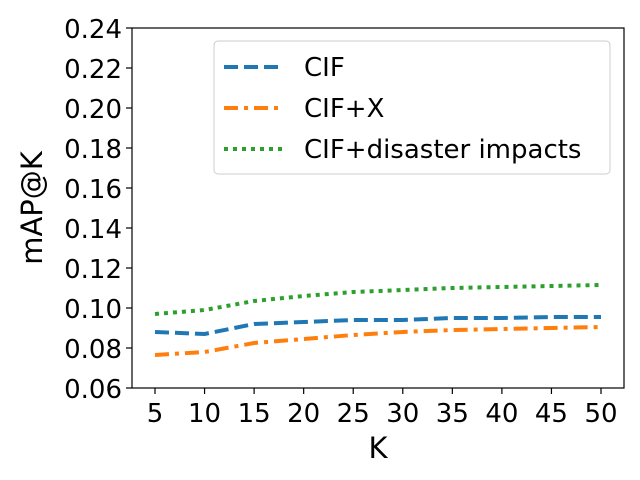  I want to click on y-tick-label: 0.22, so click(93, 70).